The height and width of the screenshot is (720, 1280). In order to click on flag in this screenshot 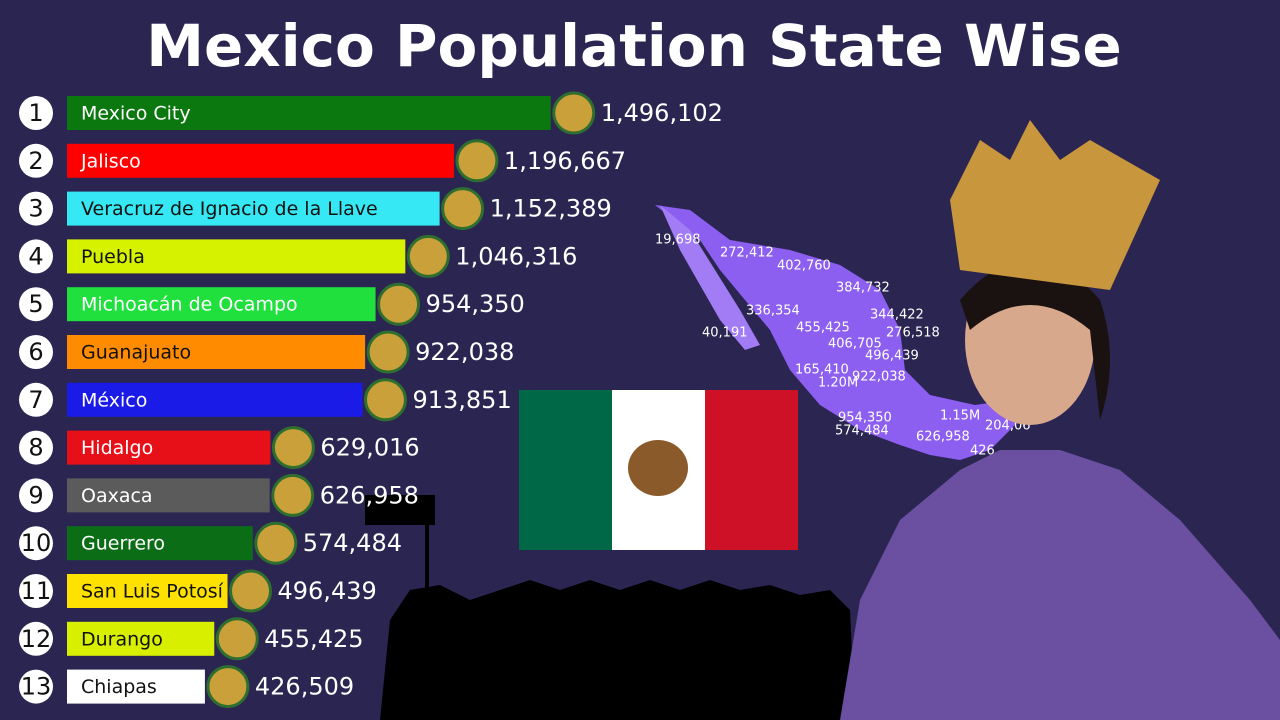, I will do `click(658, 470)`.